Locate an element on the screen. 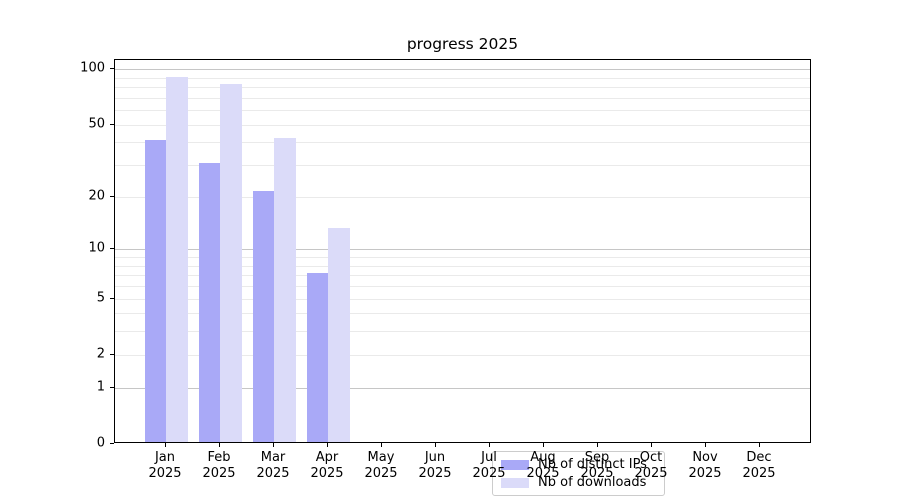 This screenshot has height=500, width=900. bar-downloads-apr is located at coordinates (339, 334).